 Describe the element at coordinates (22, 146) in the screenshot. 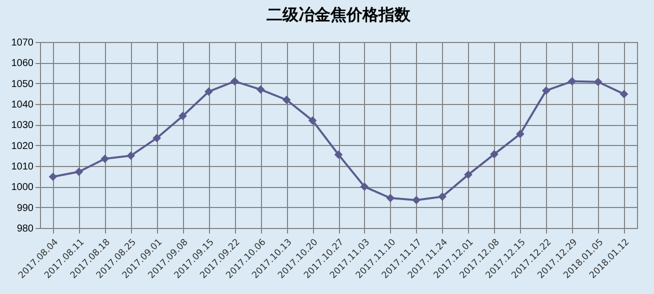

I see `y-tick-label: 1020` at that location.